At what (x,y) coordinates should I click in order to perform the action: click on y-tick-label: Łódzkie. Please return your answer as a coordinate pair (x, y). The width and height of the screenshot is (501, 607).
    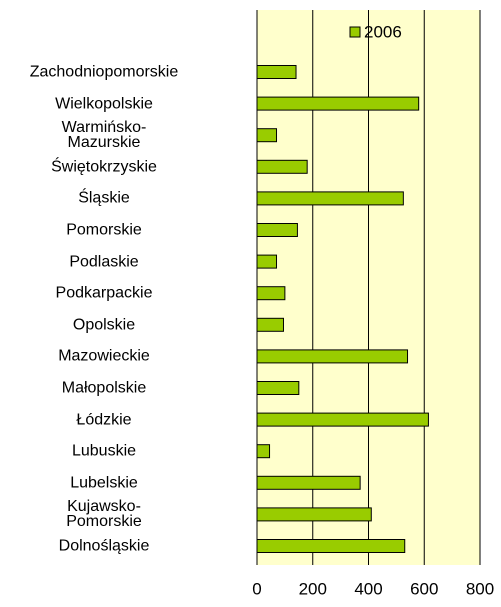
    Looking at the image, I should click on (104, 420).